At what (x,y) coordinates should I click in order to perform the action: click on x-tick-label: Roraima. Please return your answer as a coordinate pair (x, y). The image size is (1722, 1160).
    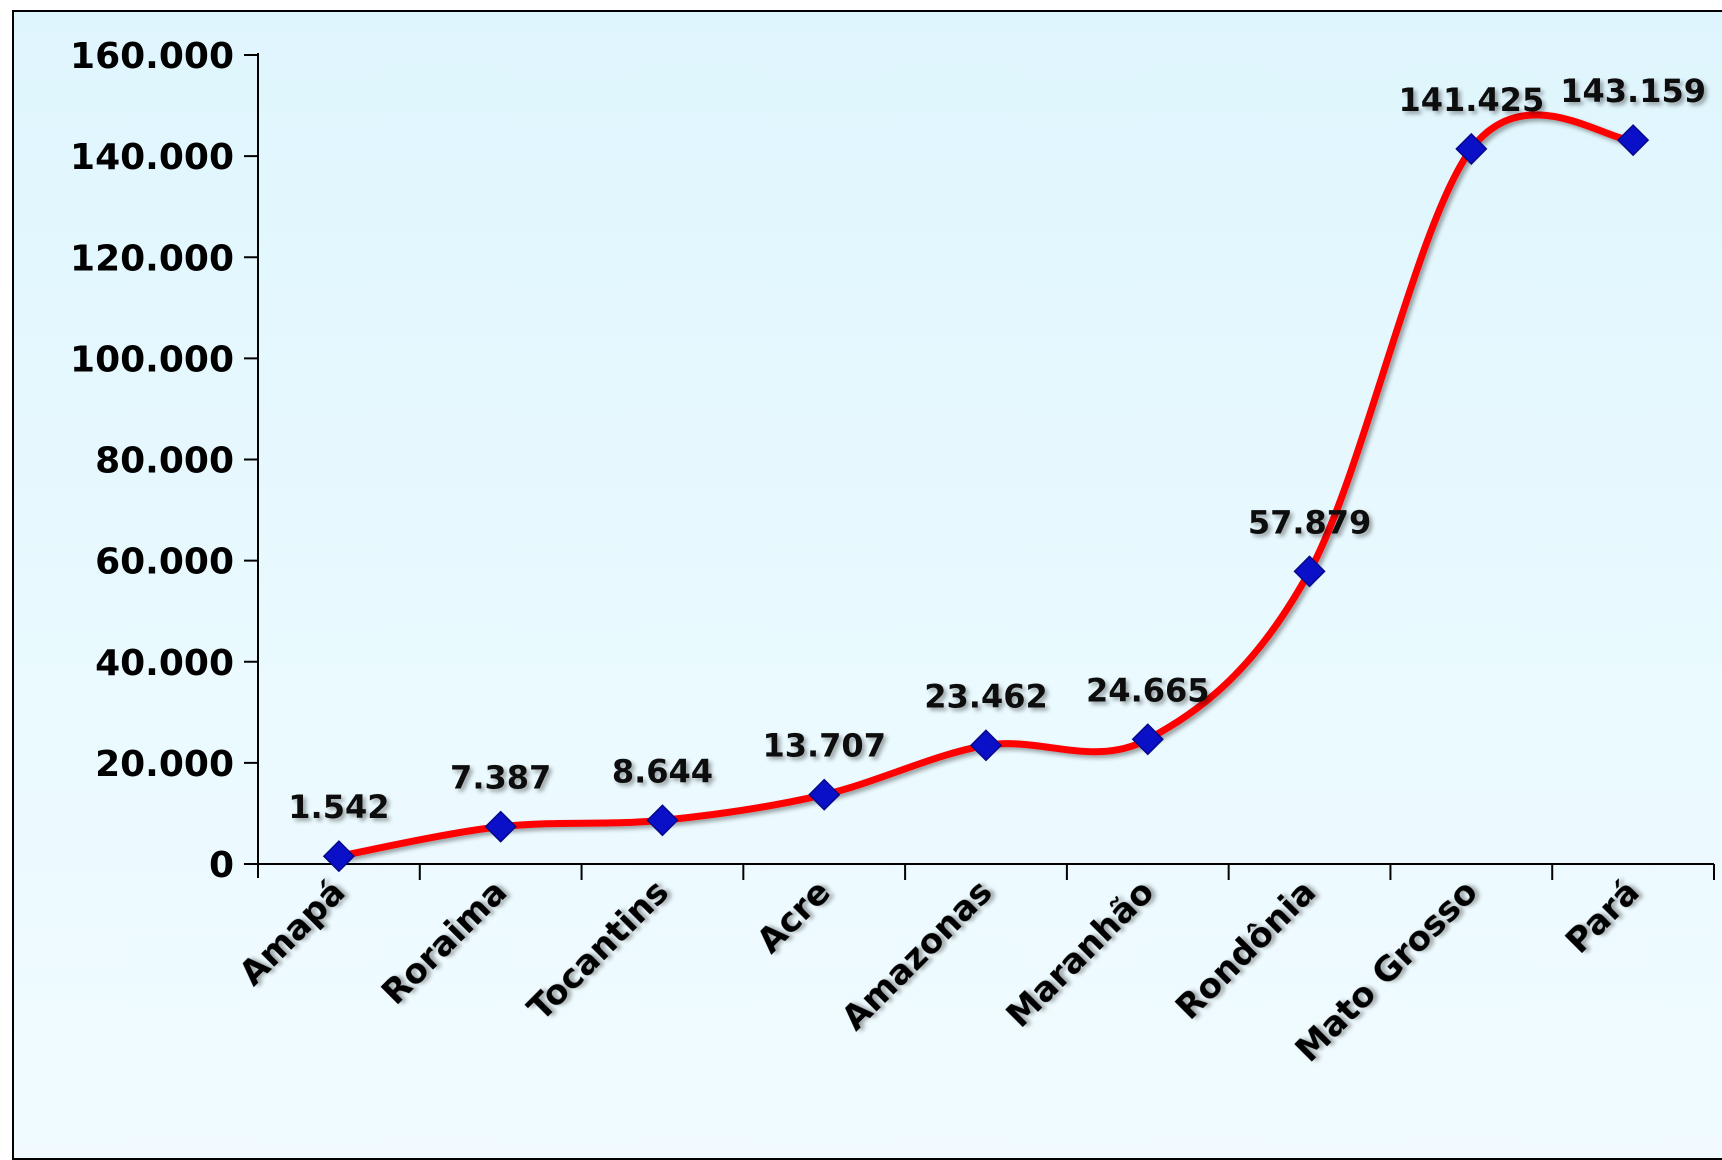
    Looking at the image, I should click on (444, 942).